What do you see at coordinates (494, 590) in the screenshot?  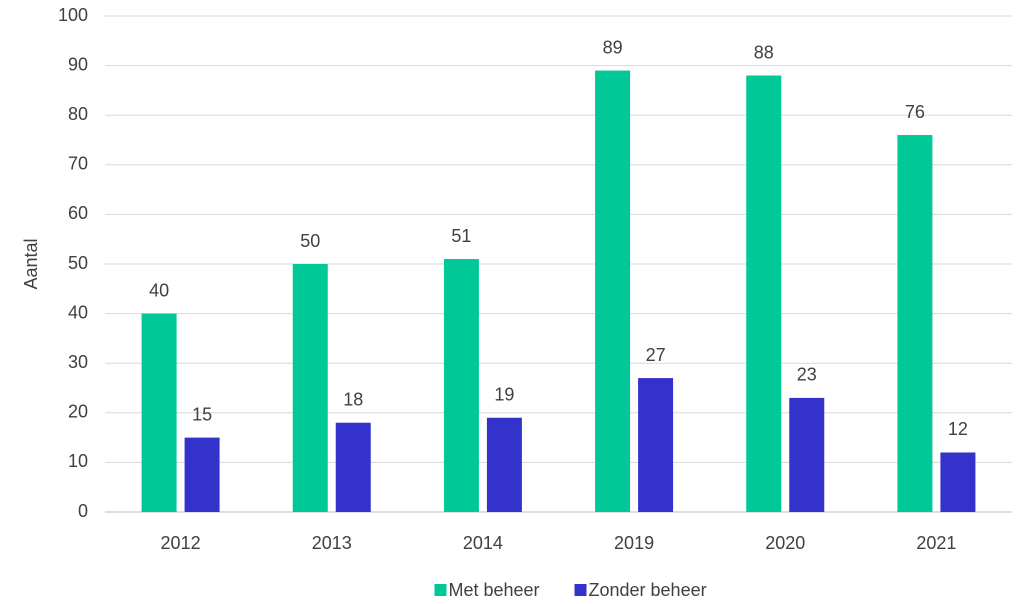 I see `legend-label: Met beheer` at bounding box center [494, 590].